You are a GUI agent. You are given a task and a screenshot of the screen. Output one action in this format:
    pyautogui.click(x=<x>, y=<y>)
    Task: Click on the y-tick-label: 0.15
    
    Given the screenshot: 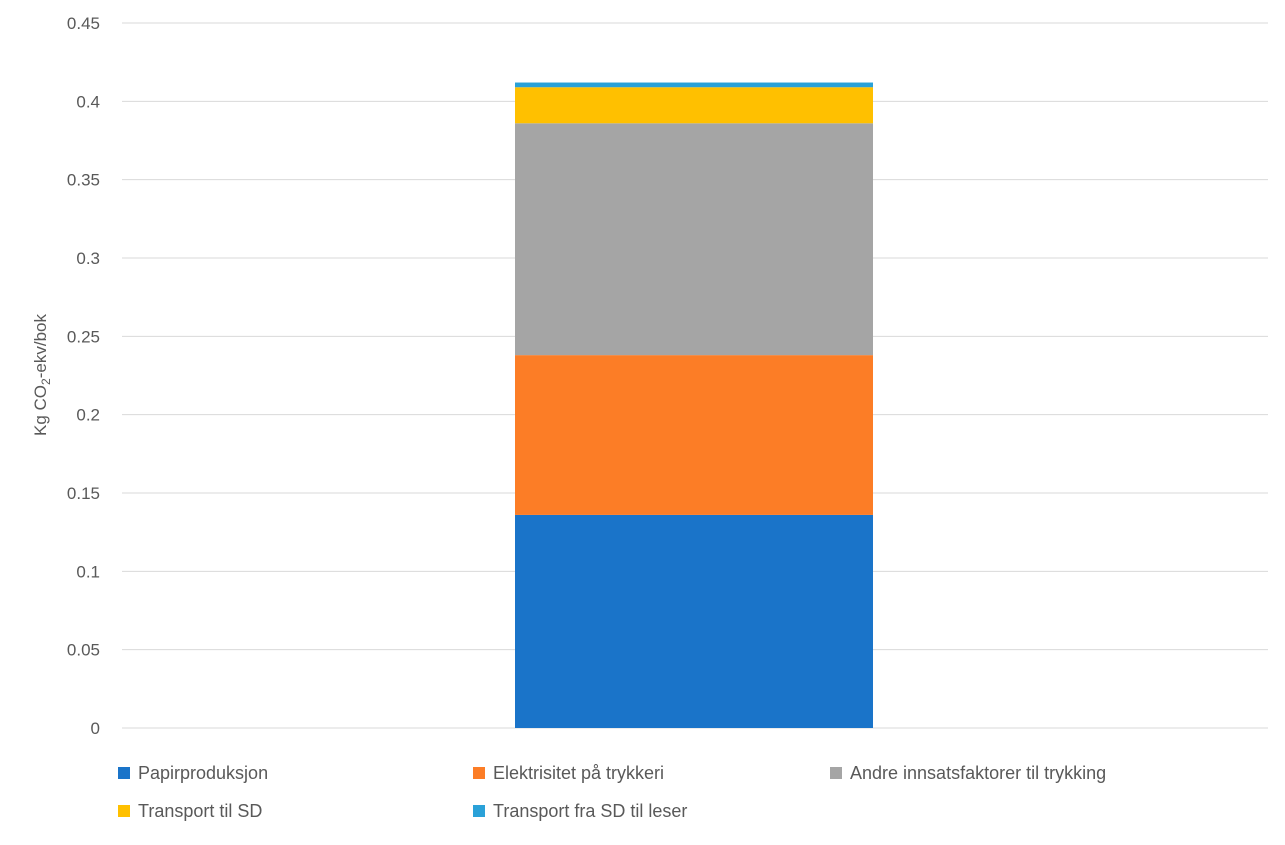 What is the action you would take?
    pyautogui.click(x=83, y=493)
    